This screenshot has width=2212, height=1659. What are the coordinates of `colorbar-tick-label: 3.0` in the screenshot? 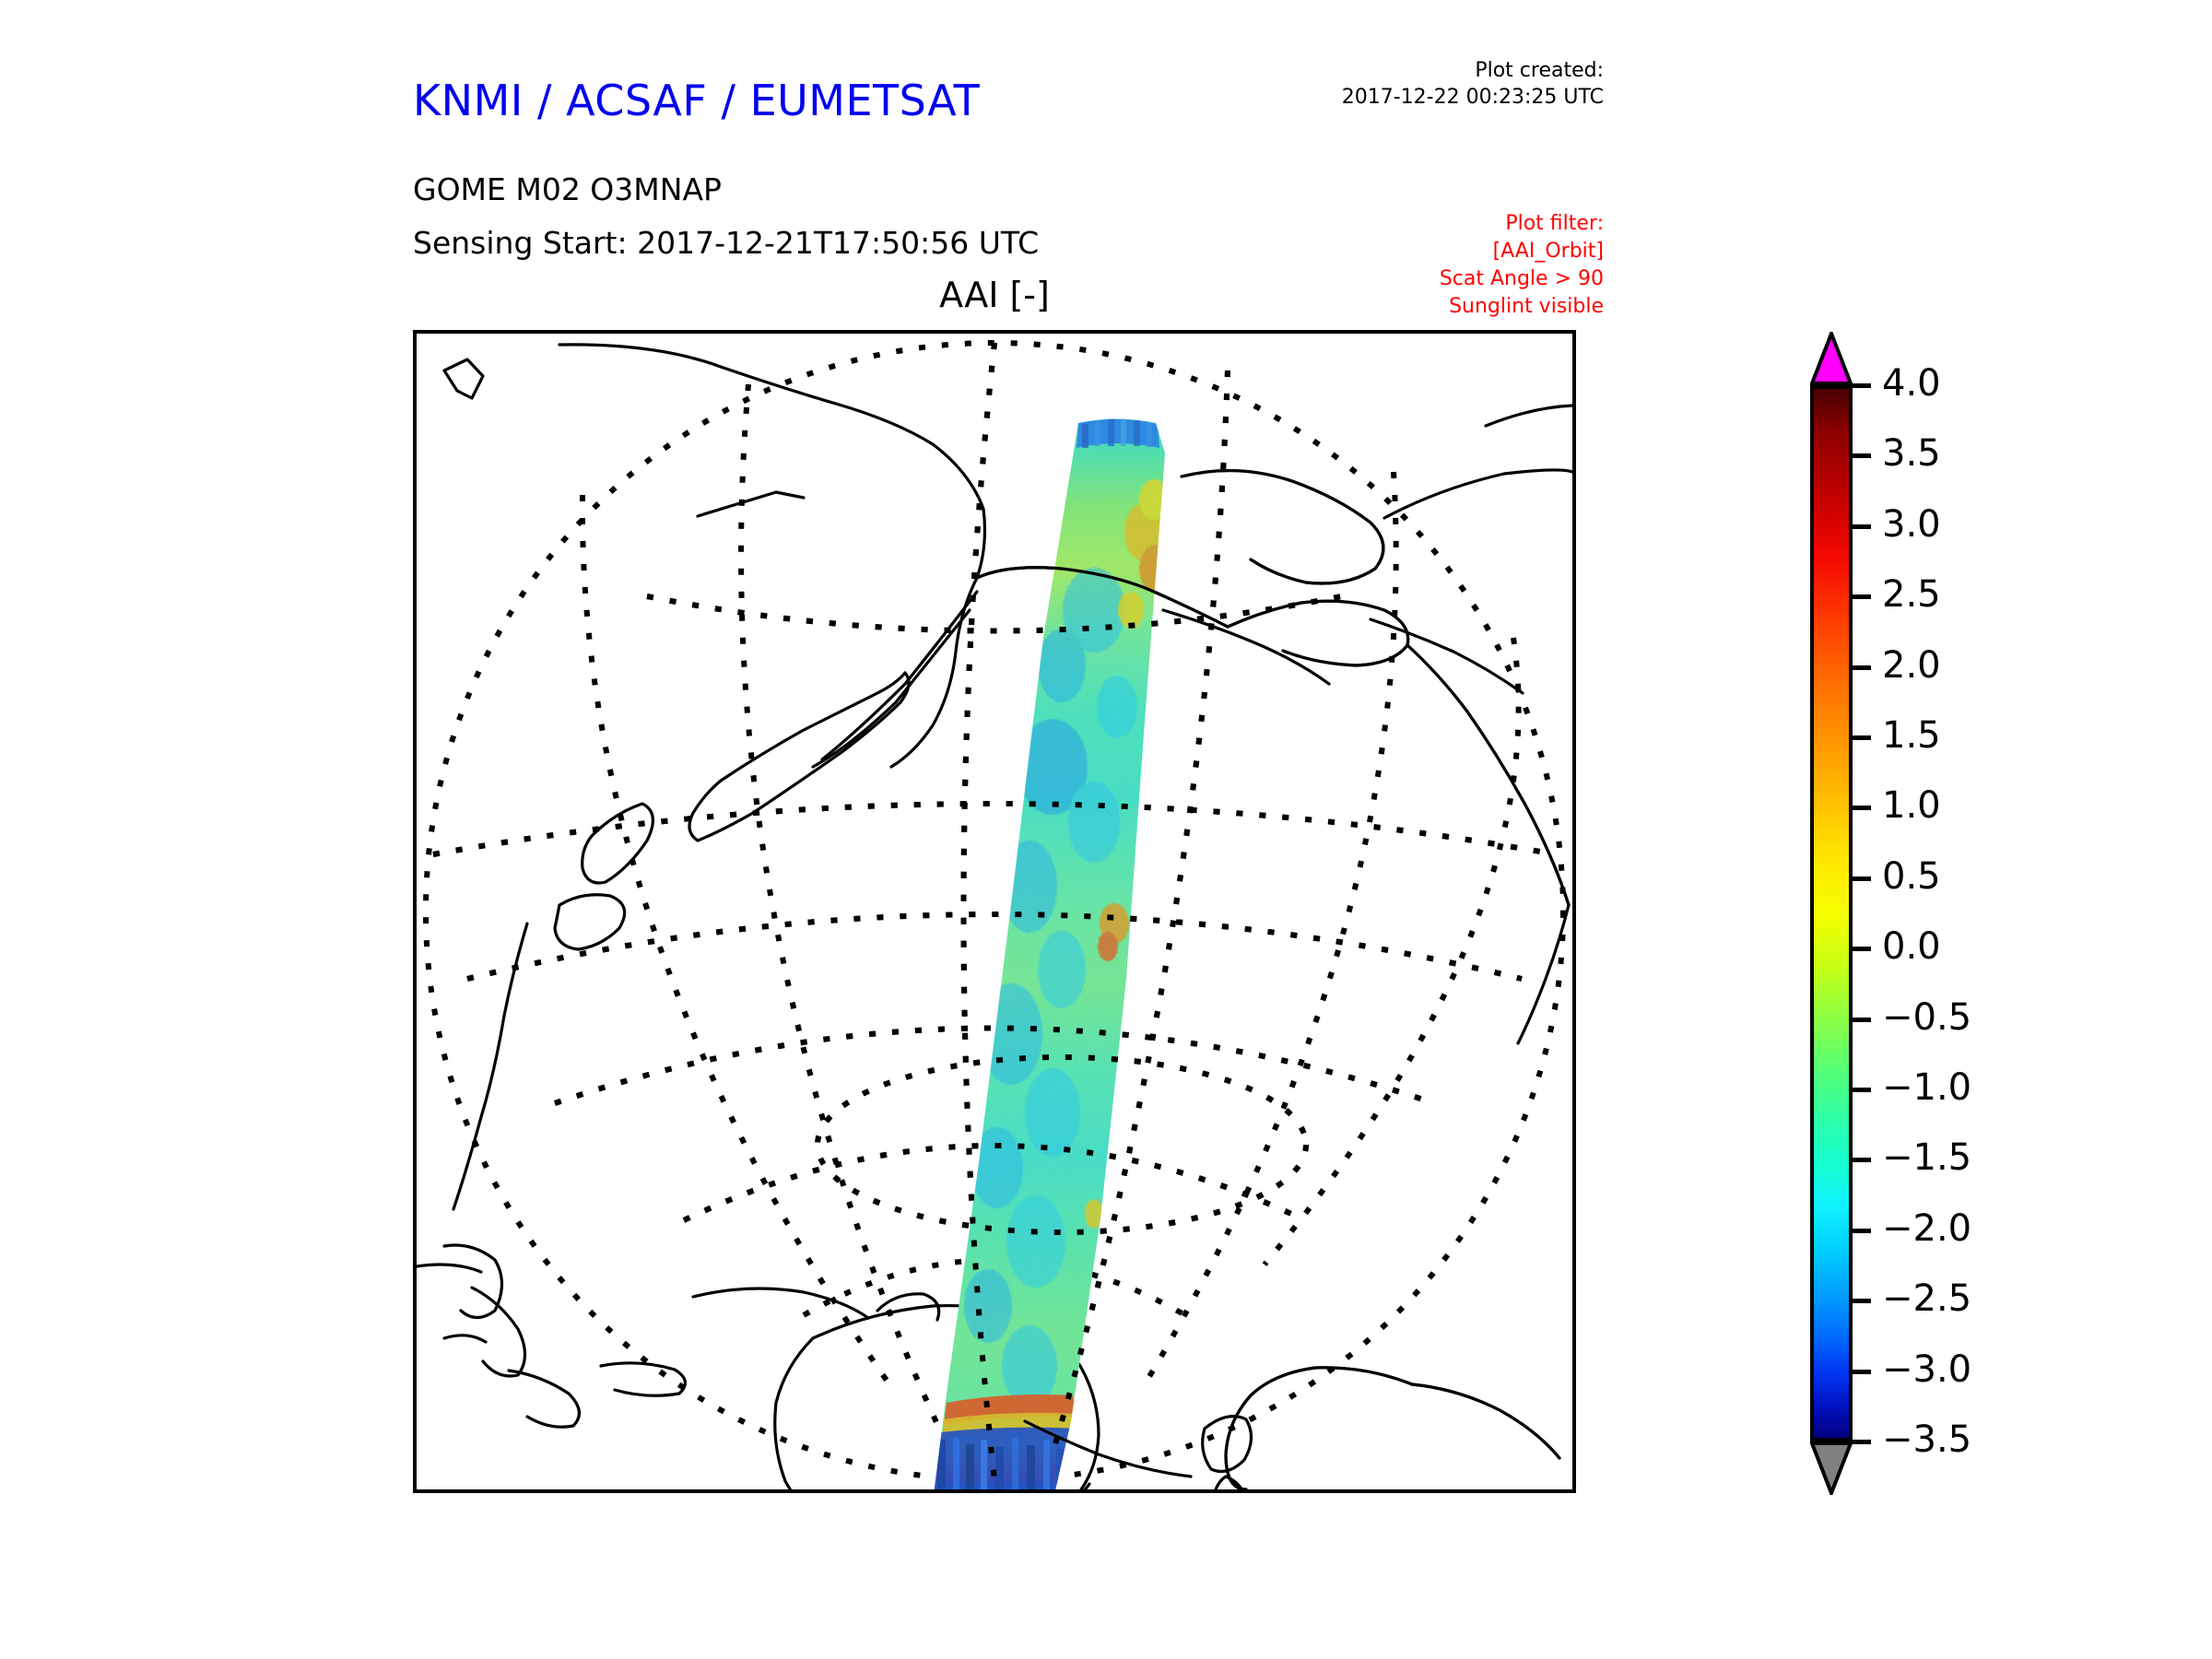 It's located at (1911, 524).